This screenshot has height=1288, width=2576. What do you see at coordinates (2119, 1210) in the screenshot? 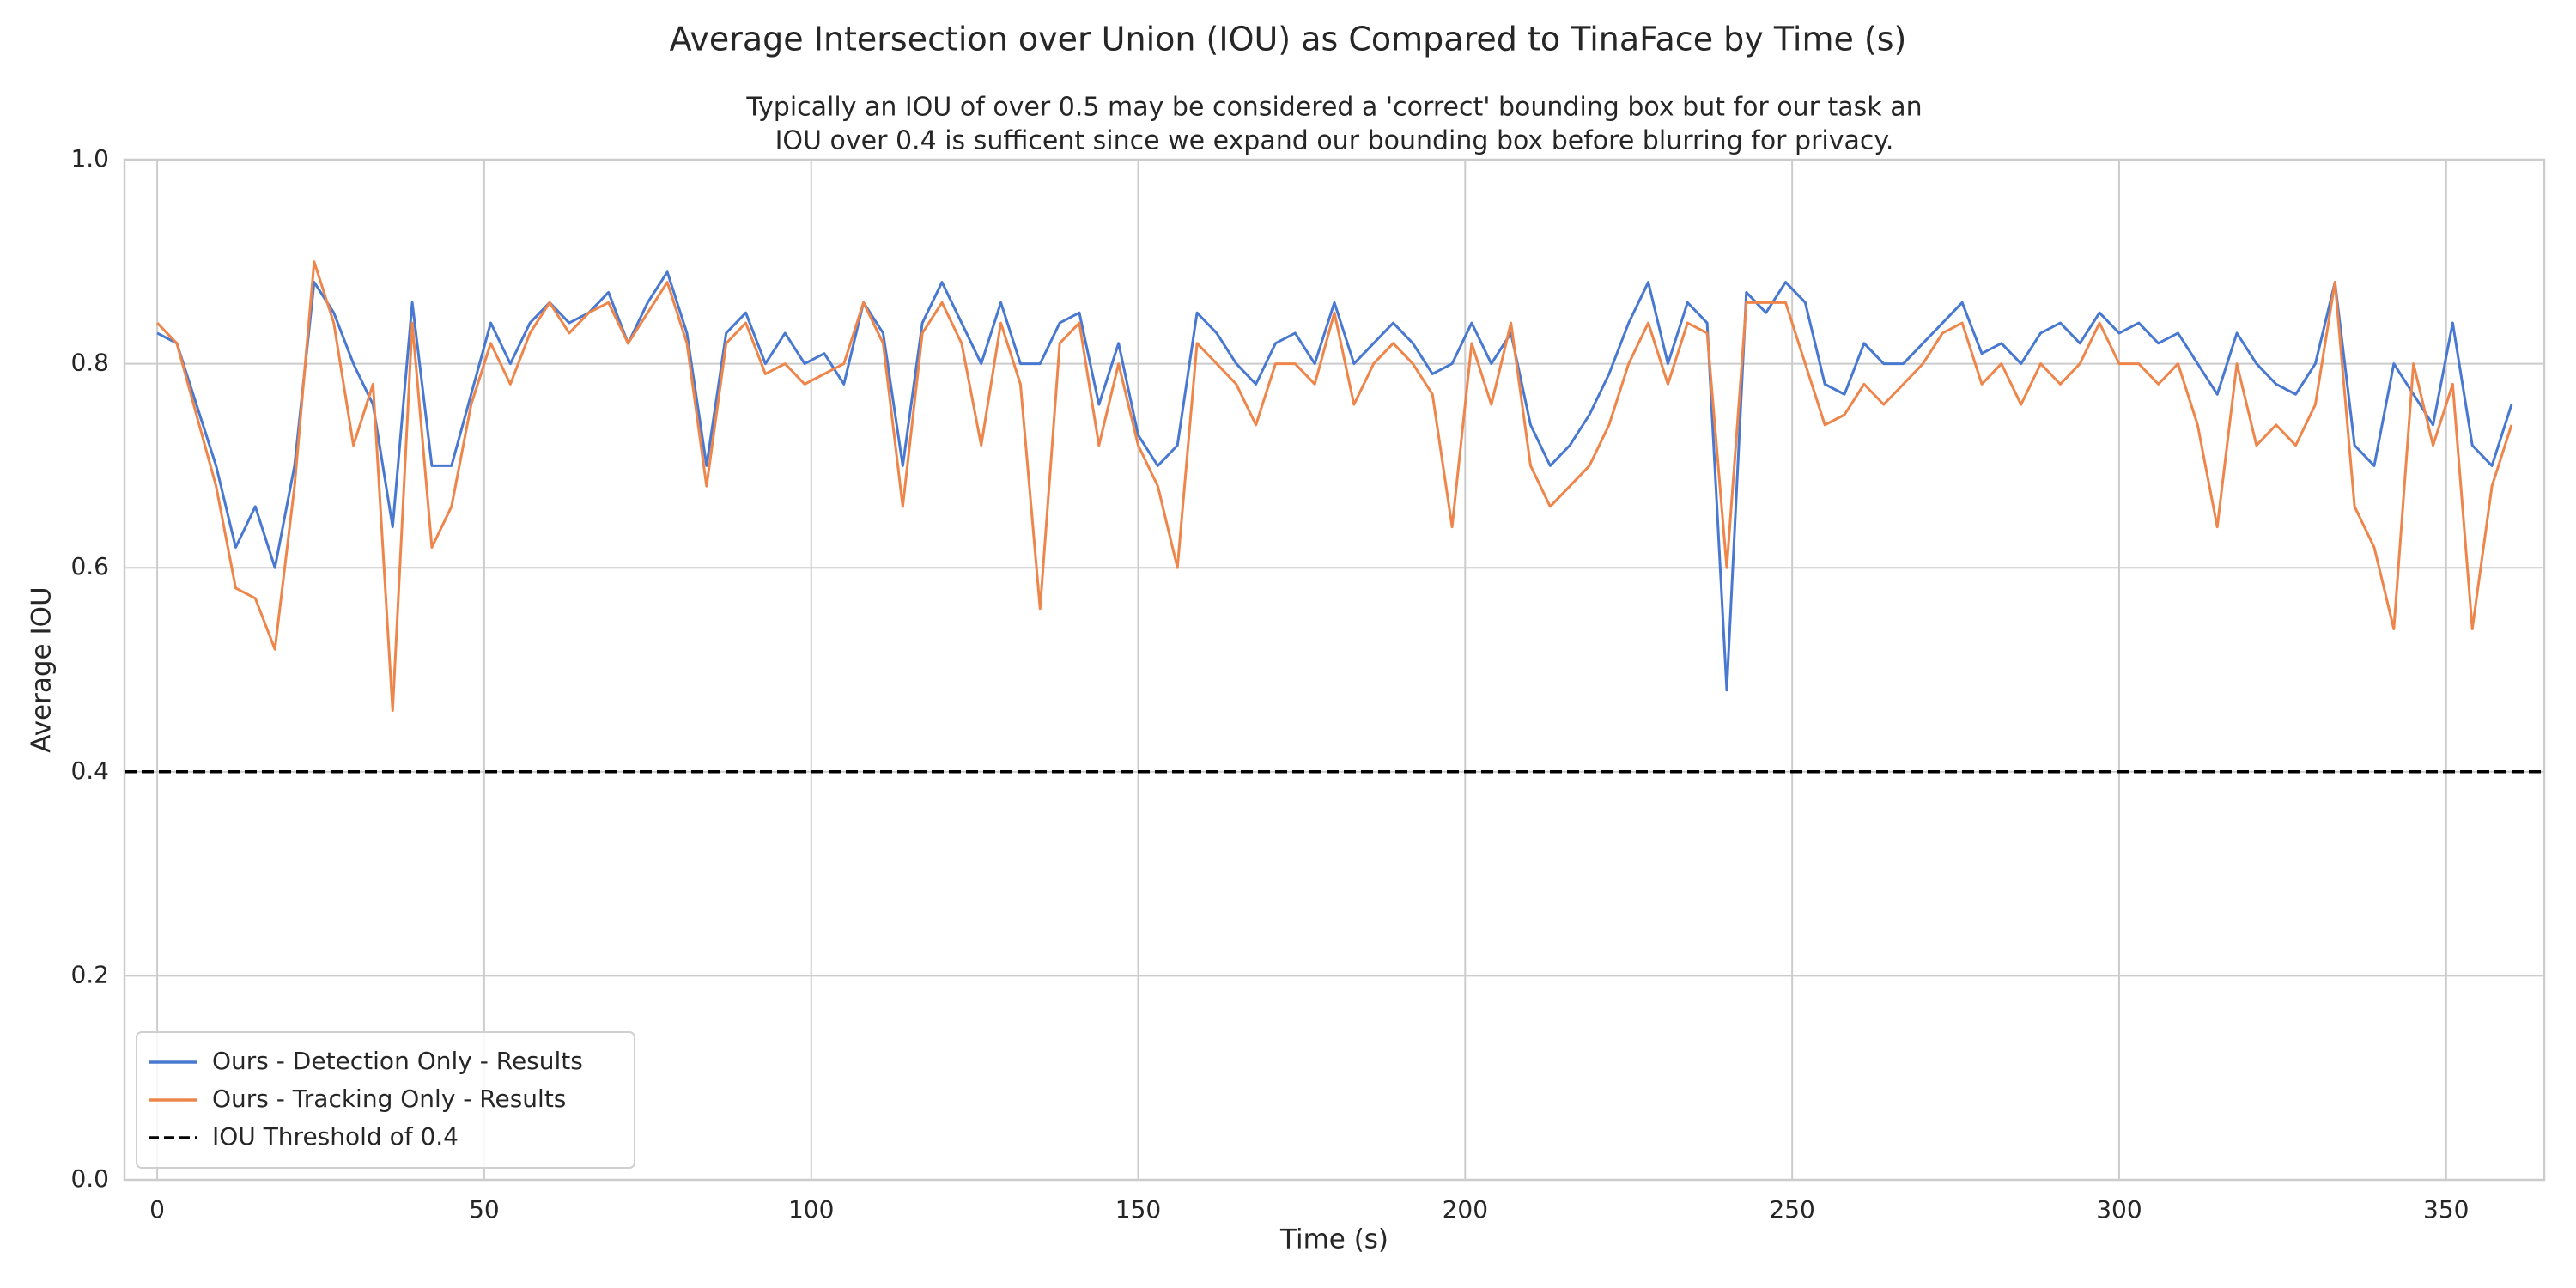
I see `x-tick-label: 300` at bounding box center [2119, 1210].